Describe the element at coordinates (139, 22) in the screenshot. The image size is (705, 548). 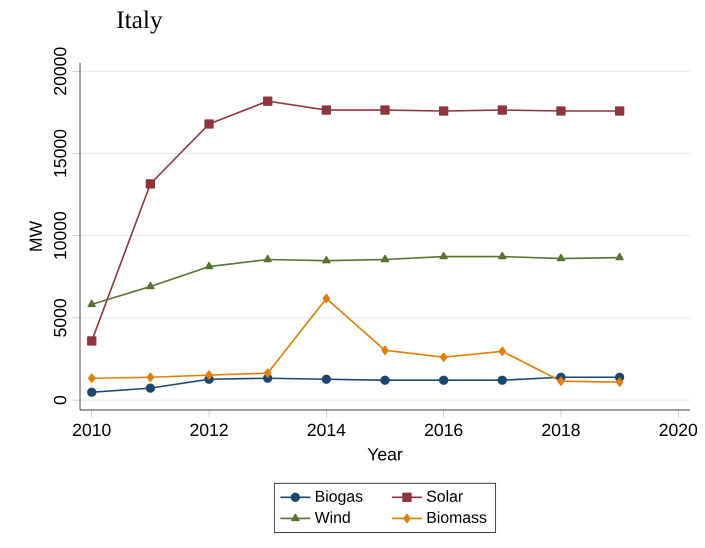
I see `chart-title: Italy` at that location.